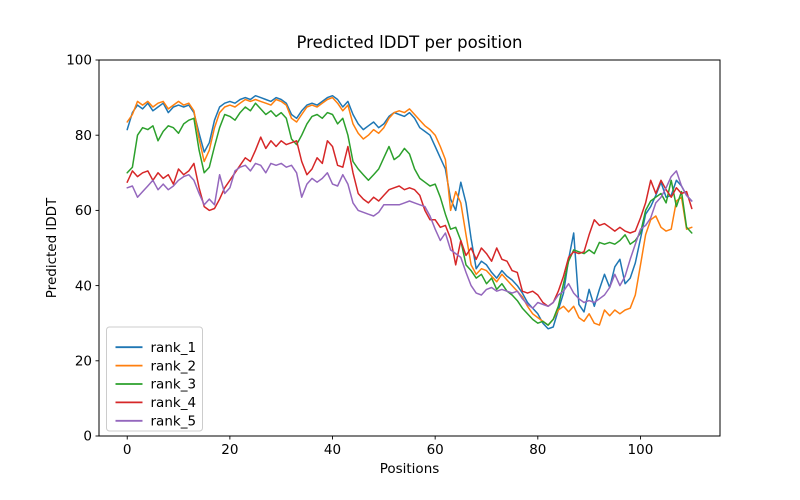 This screenshot has width=800, height=500. What do you see at coordinates (83, 136) in the screenshot?
I see `y-tick-label: 80` at bounding box center [83, 136].